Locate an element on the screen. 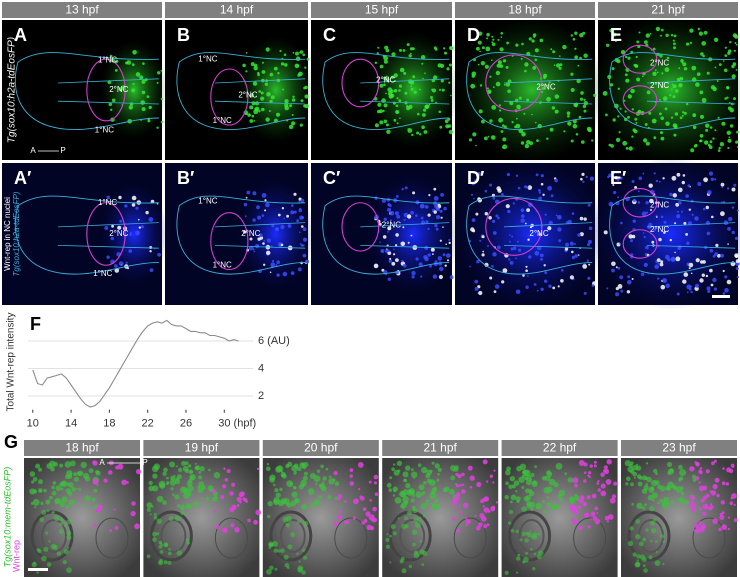 The image size is (740, 577). micrograph is located at coordinates (440, 517).